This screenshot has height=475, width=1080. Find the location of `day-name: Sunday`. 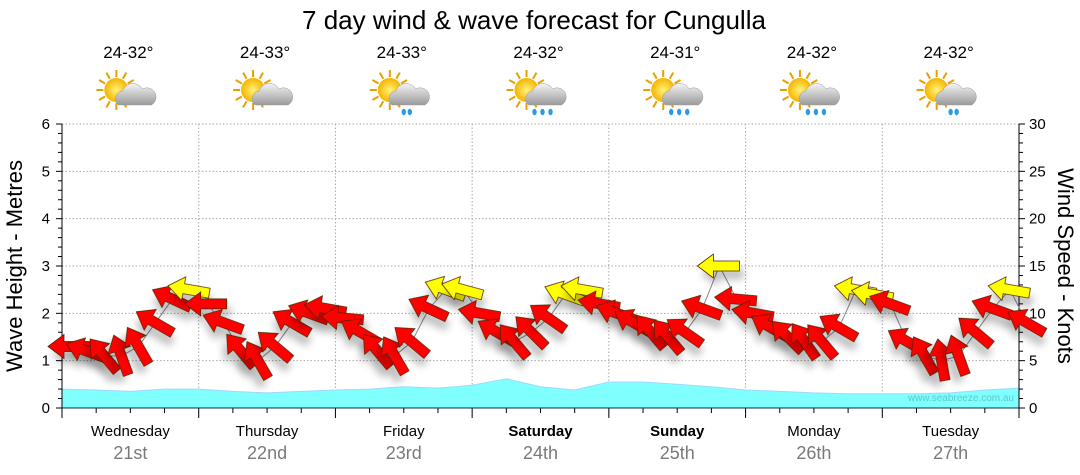

day-name: Sunday is located at coordinates (677, 431).